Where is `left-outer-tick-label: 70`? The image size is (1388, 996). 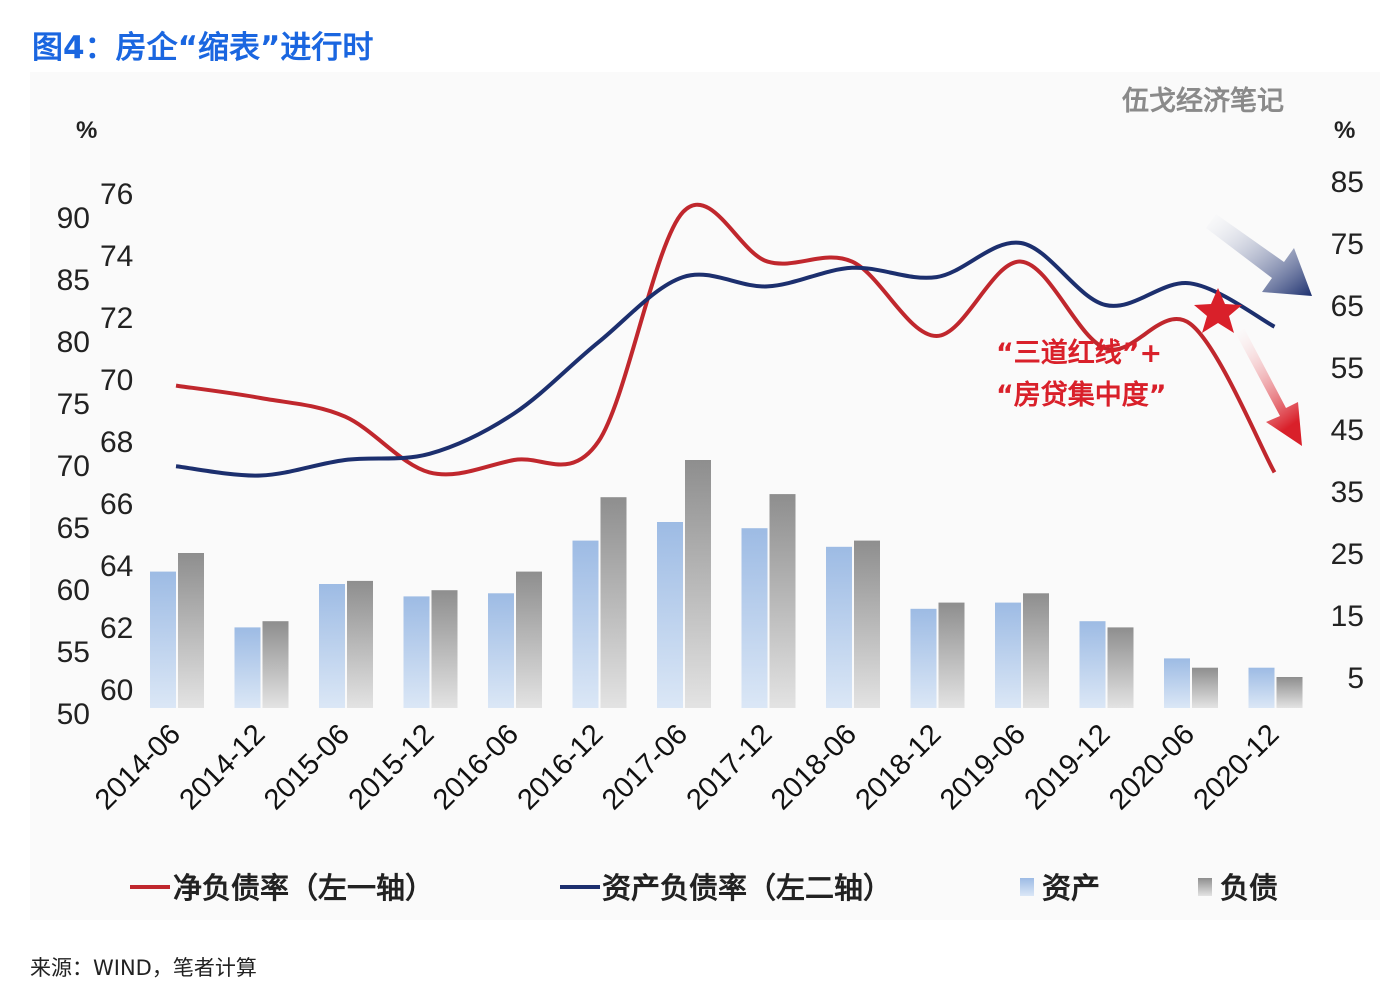 left-outer-tick-label: 70 is located at coordinates (73, 466).